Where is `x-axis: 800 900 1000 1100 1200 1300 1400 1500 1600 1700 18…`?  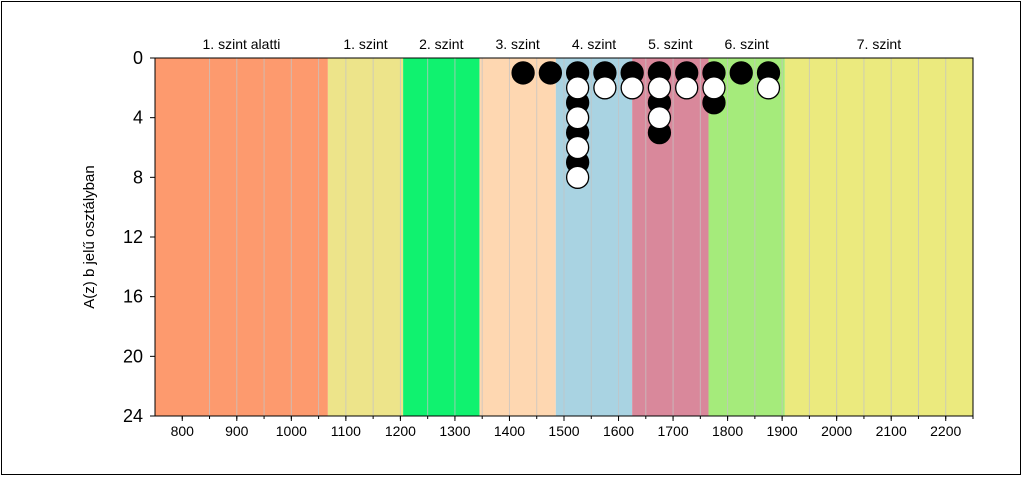 x-axis: 800 900 1000 1100 1200 1300 1400 1500 1600 1700 18… is located at coordinates (572, 427).